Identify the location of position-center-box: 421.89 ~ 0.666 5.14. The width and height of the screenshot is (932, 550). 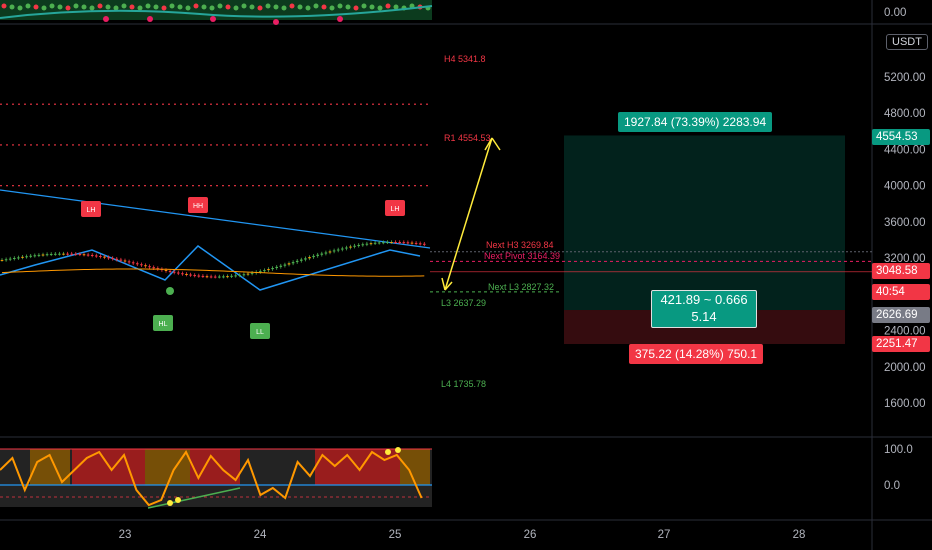
(704, 309).